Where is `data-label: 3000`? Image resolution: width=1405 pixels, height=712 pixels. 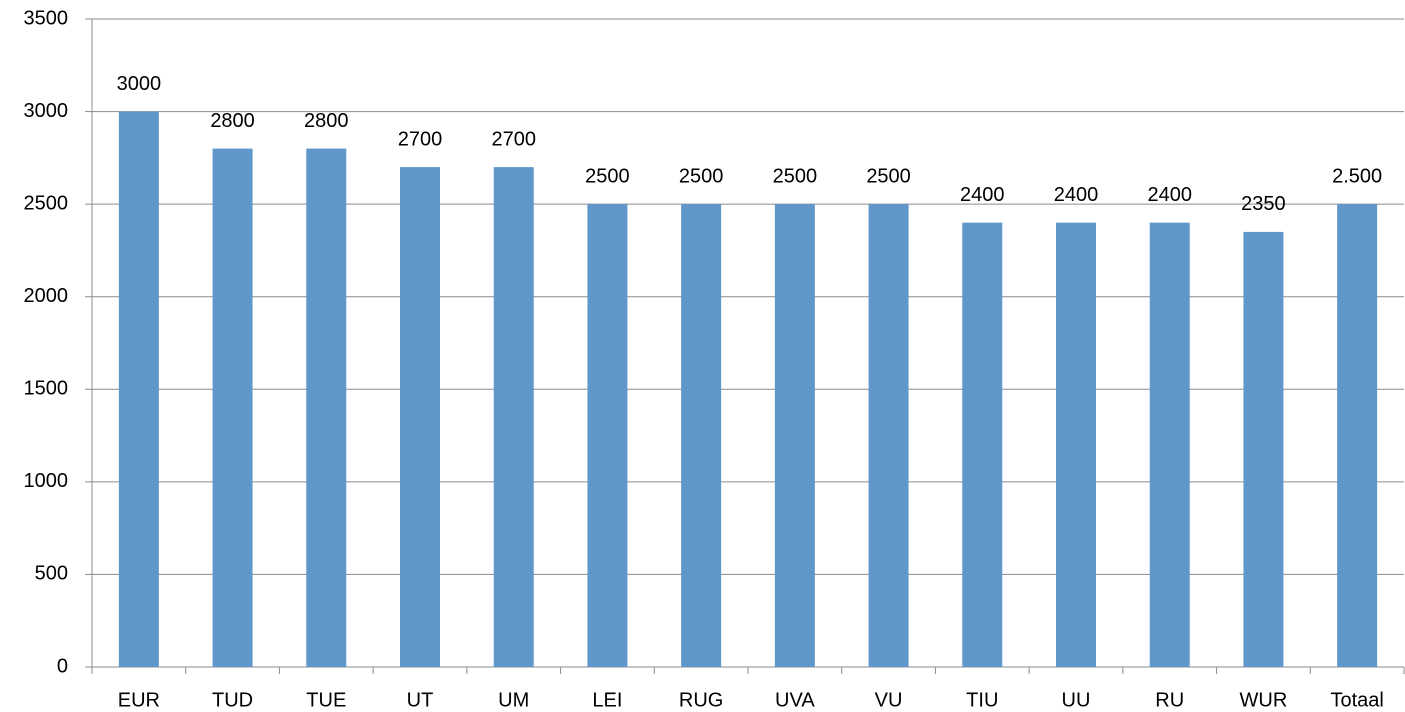
data-label: 3000 is located at coordinates (139, 84).